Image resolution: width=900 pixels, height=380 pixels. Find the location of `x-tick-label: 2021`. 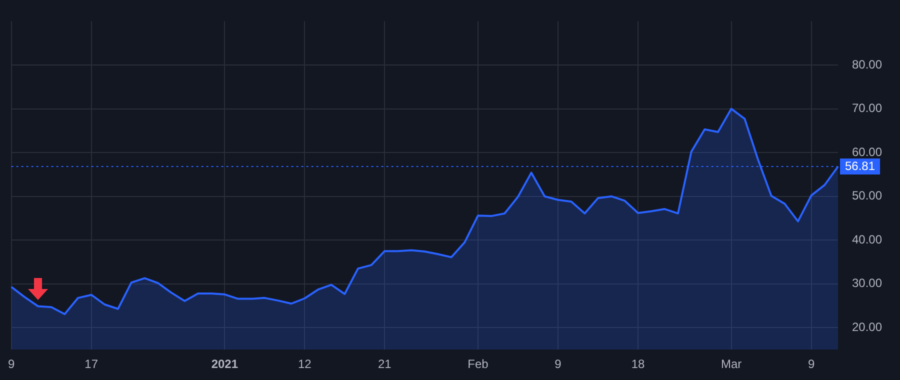

x-tick-label: 2021 is located at coordinates (224, 364).